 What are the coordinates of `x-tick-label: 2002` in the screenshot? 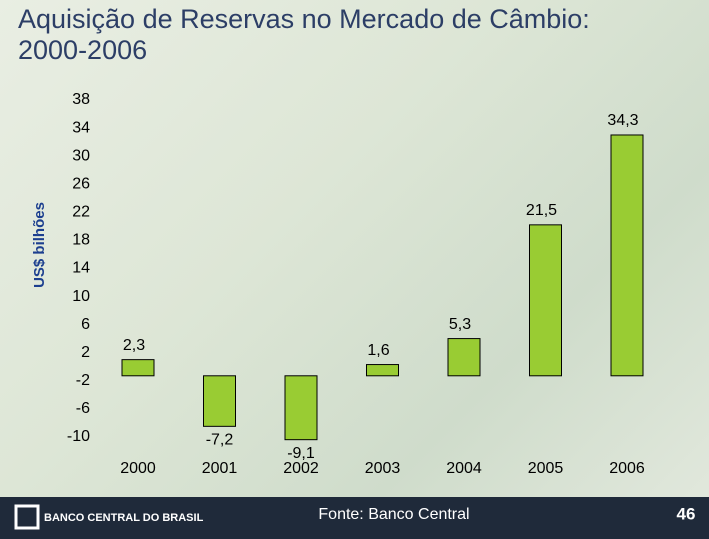 It's located at (301, 468).